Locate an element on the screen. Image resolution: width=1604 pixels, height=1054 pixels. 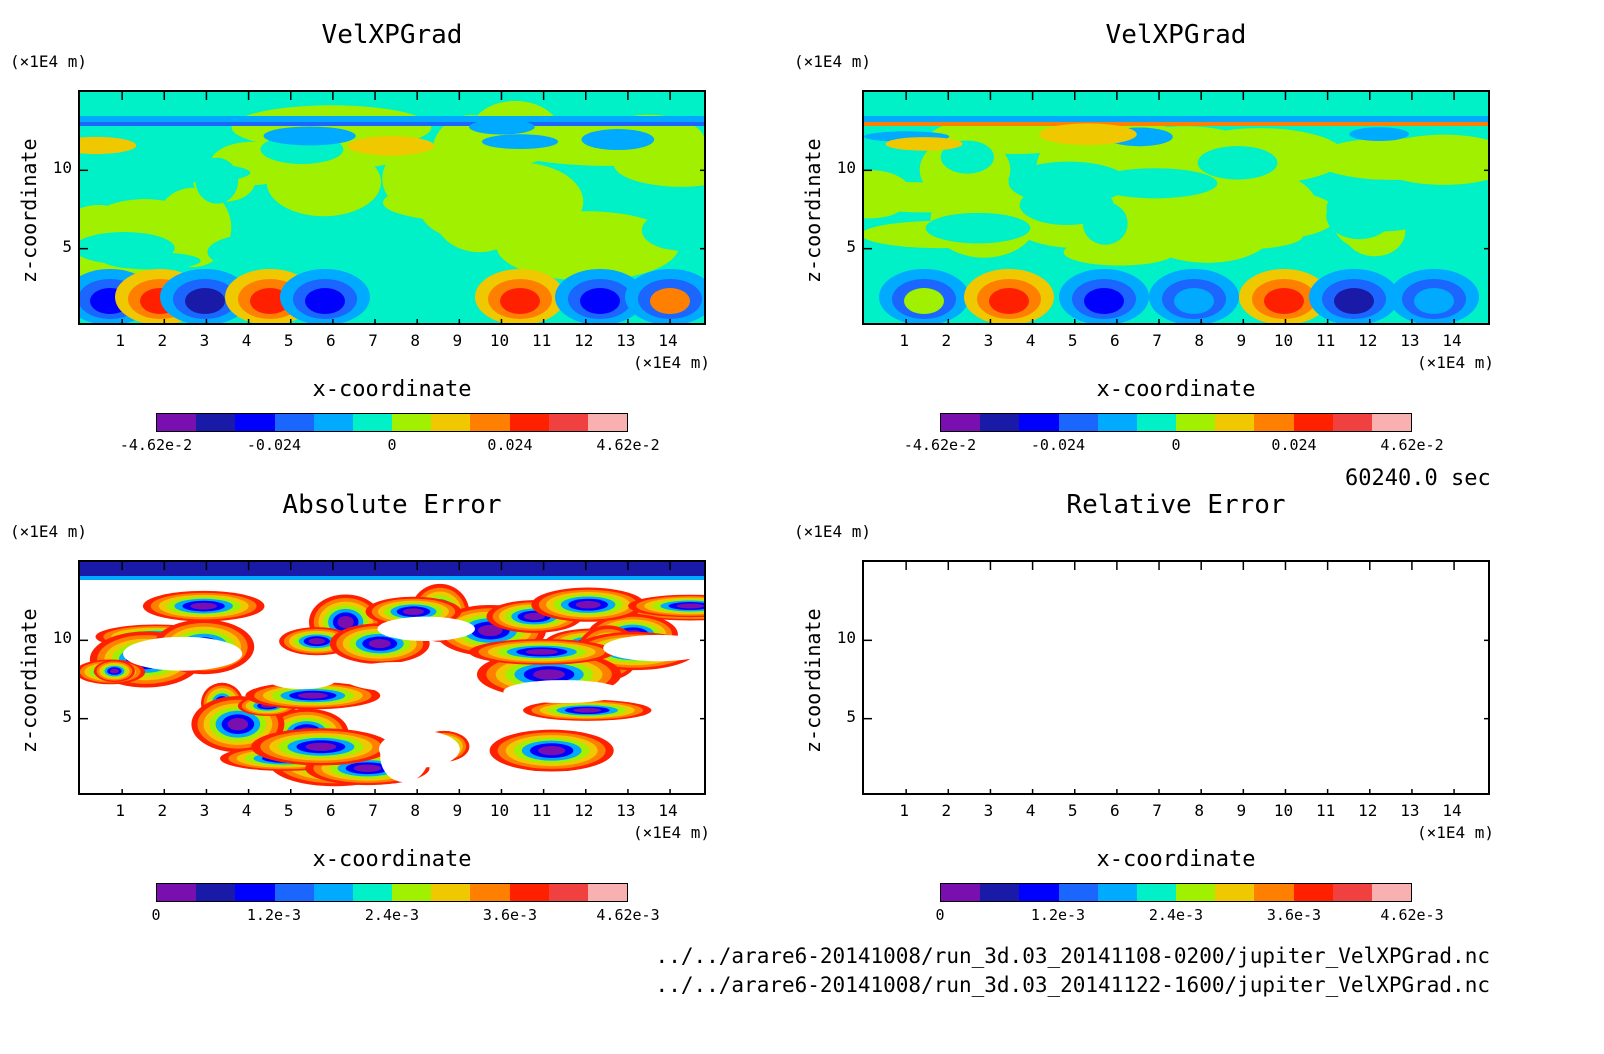
y-tick-label: 10 is located at coordinates (846, 168).